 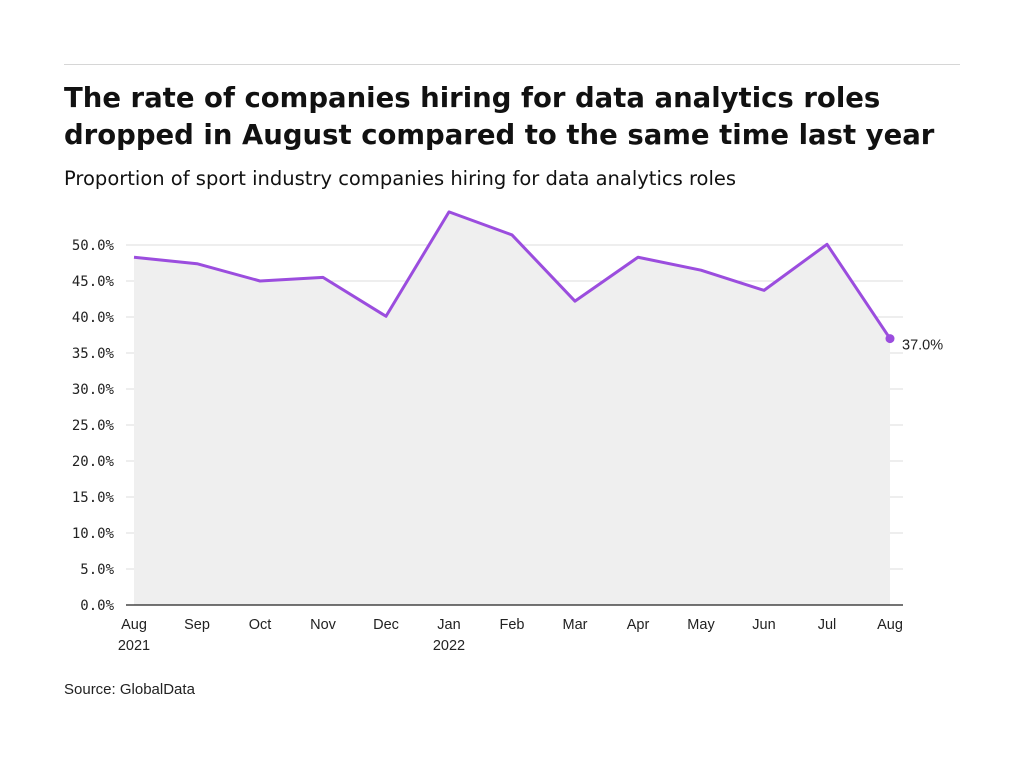 I want to click on x-tick-label: Oct, so click(x=260, y=625).